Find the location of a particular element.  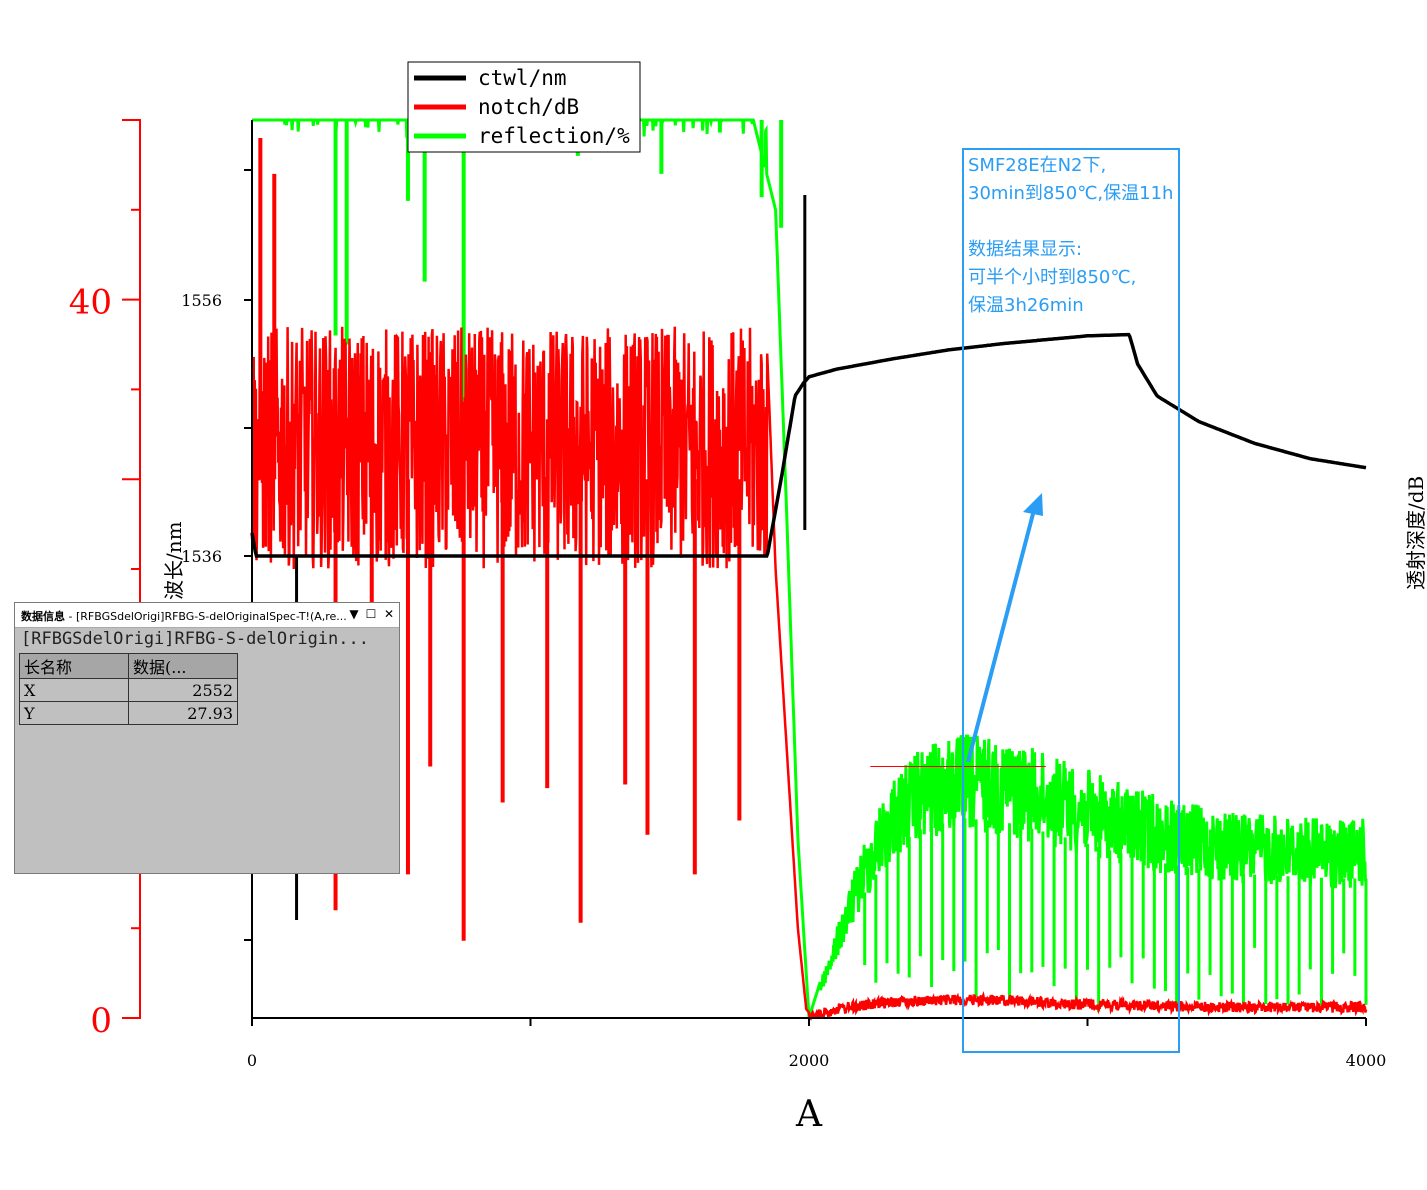

row-value-x: 2552 is located at coordinates (183, 690).